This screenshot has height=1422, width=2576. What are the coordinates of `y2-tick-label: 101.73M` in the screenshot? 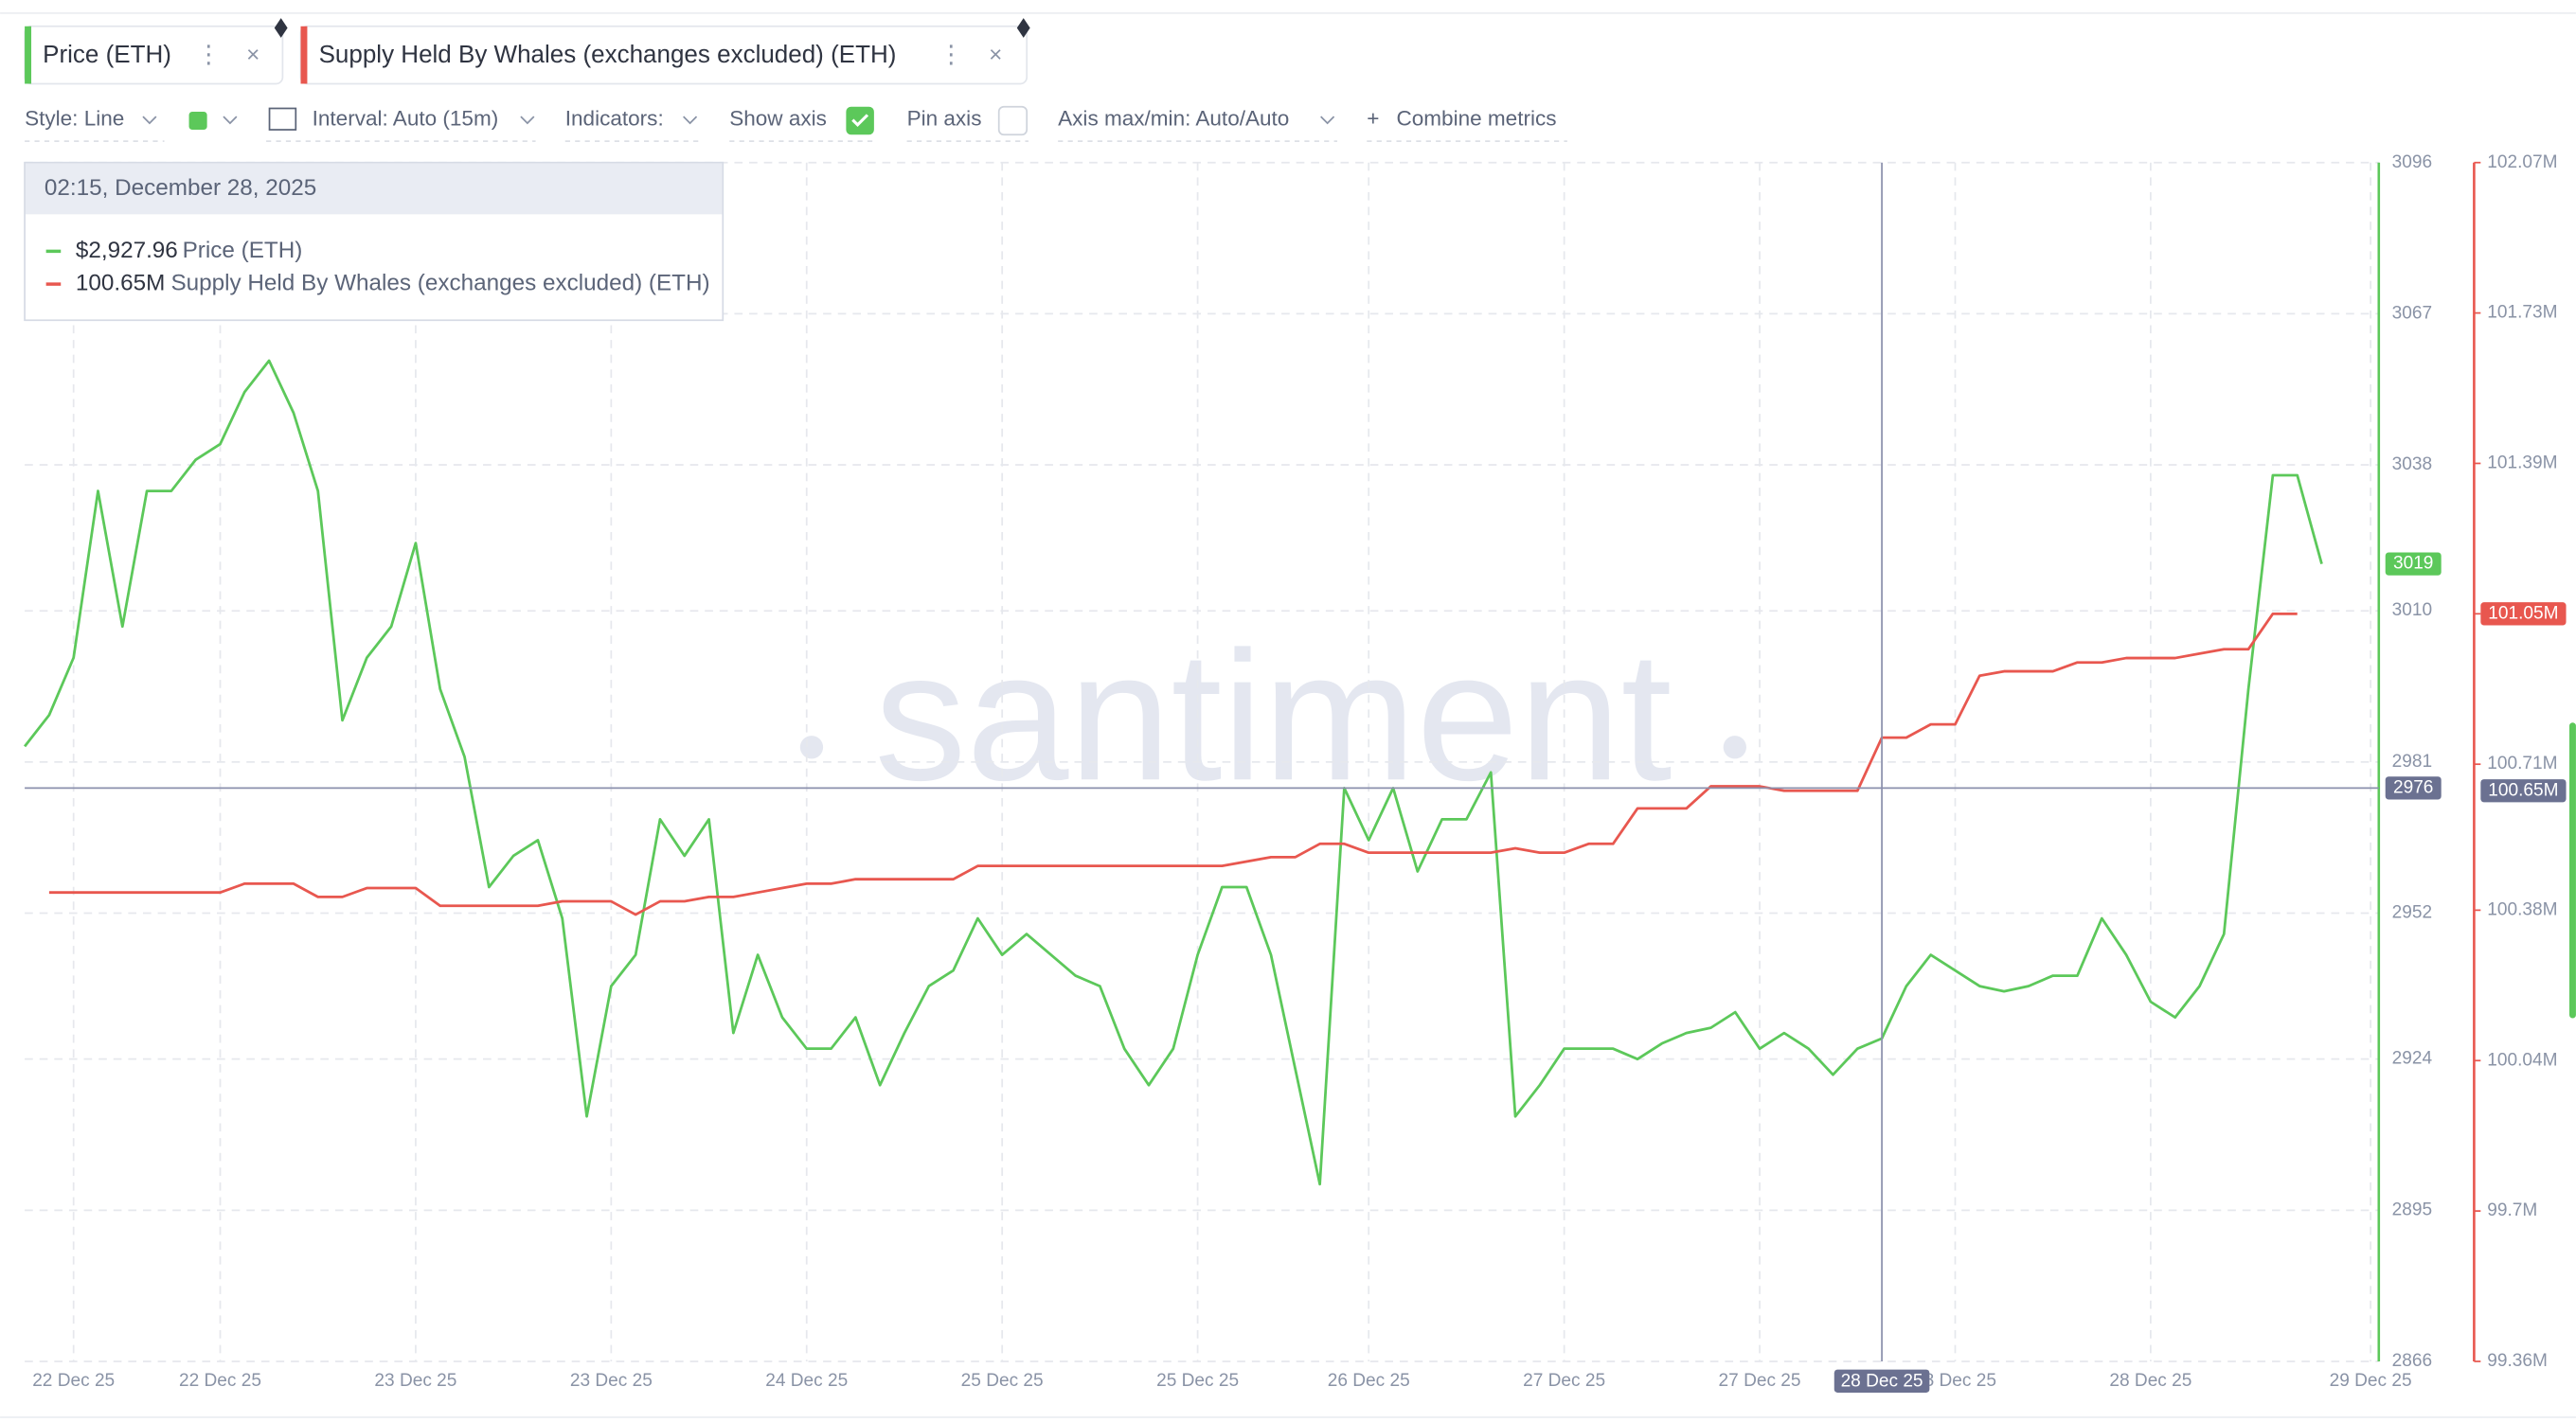 It's located at (2522, 313).